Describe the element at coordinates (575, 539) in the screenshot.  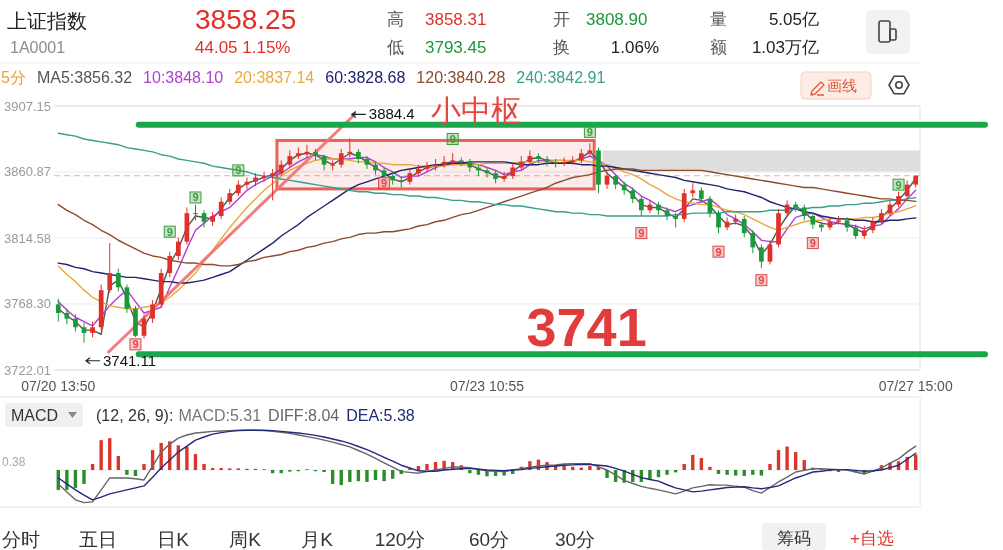
I see `text: 30分` at that location.